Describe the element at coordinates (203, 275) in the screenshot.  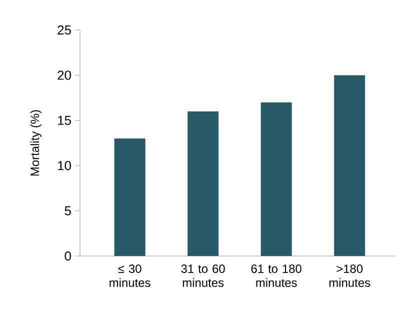
I see `x-tick-label: 31 to 60 minutes` at that location.